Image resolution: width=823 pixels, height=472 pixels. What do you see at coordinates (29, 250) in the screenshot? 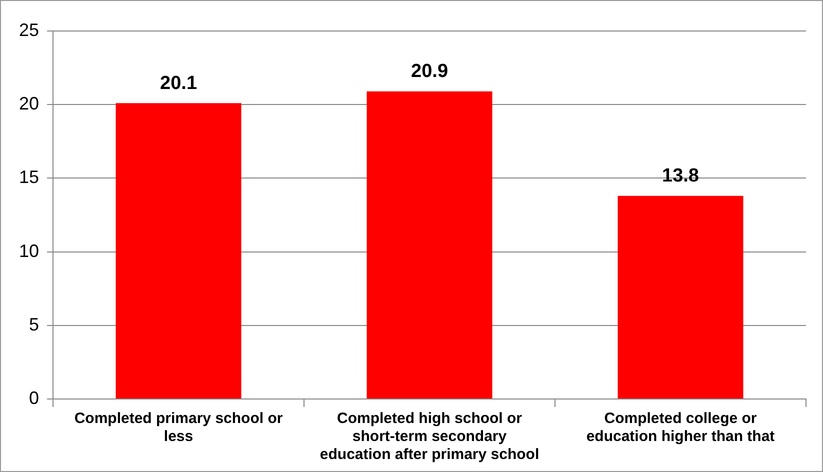
I see `y-tick-label: 10` at bounding box center [29, 250].